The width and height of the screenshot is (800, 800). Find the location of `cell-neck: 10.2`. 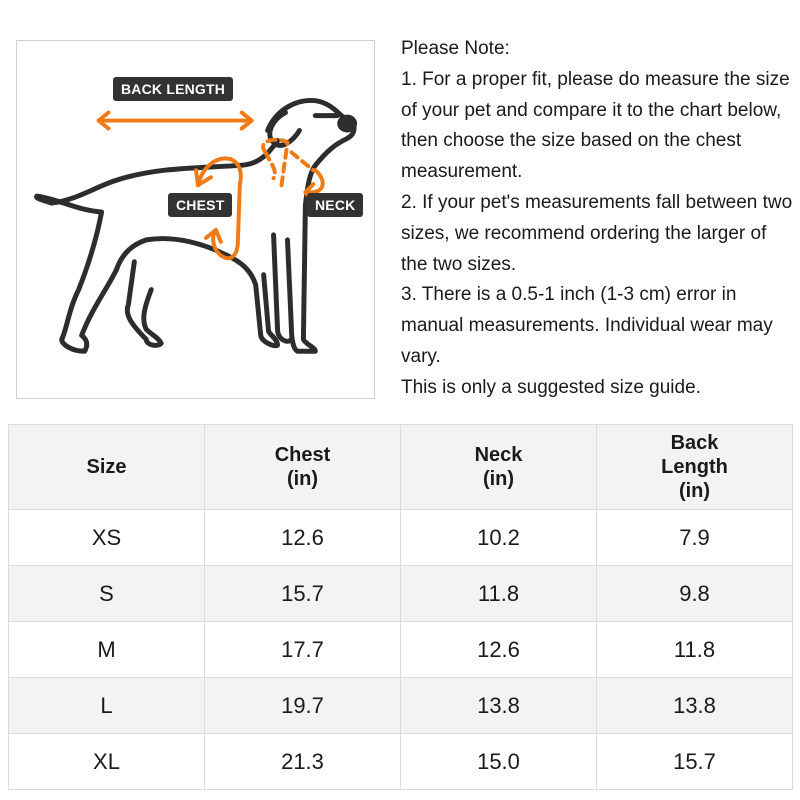

cell-neck: 10.2 is located at coordinates (498, 537).